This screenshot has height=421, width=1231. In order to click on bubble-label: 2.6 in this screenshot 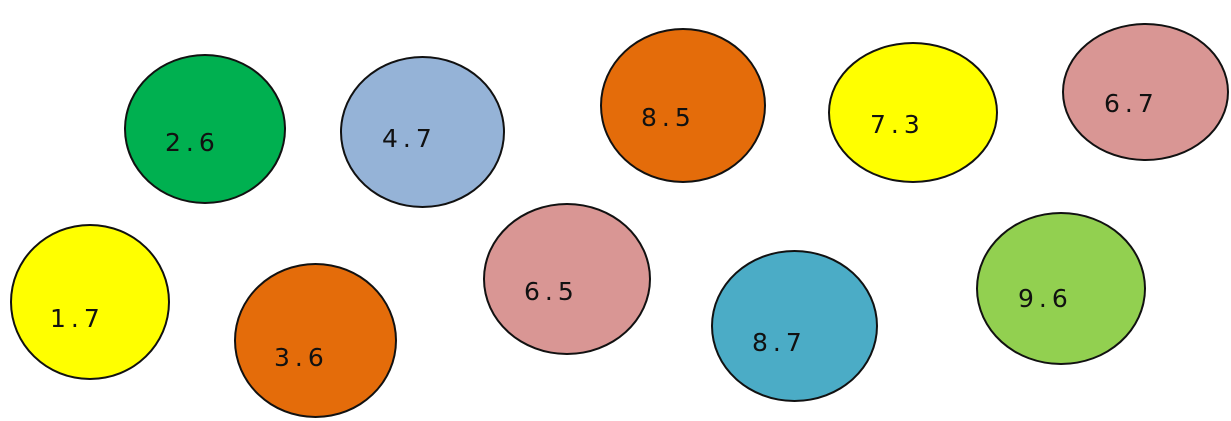, I will do `click(192, 142)`.